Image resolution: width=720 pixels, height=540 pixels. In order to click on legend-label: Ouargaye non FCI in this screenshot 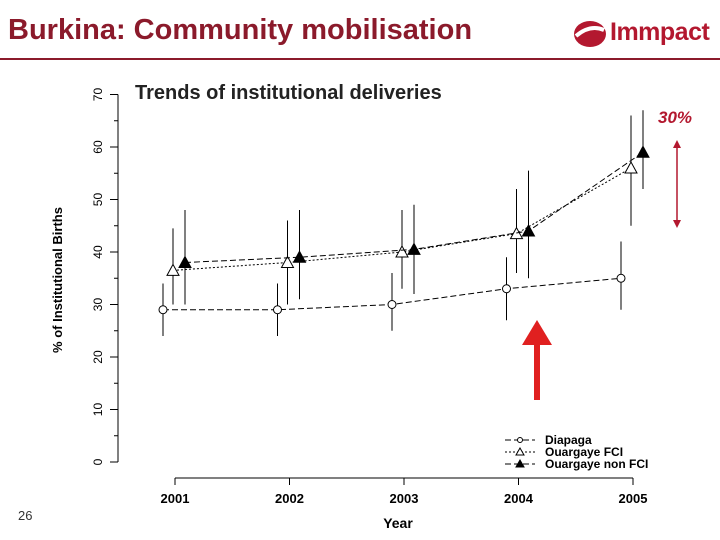, I will do `click(596, 464)`.